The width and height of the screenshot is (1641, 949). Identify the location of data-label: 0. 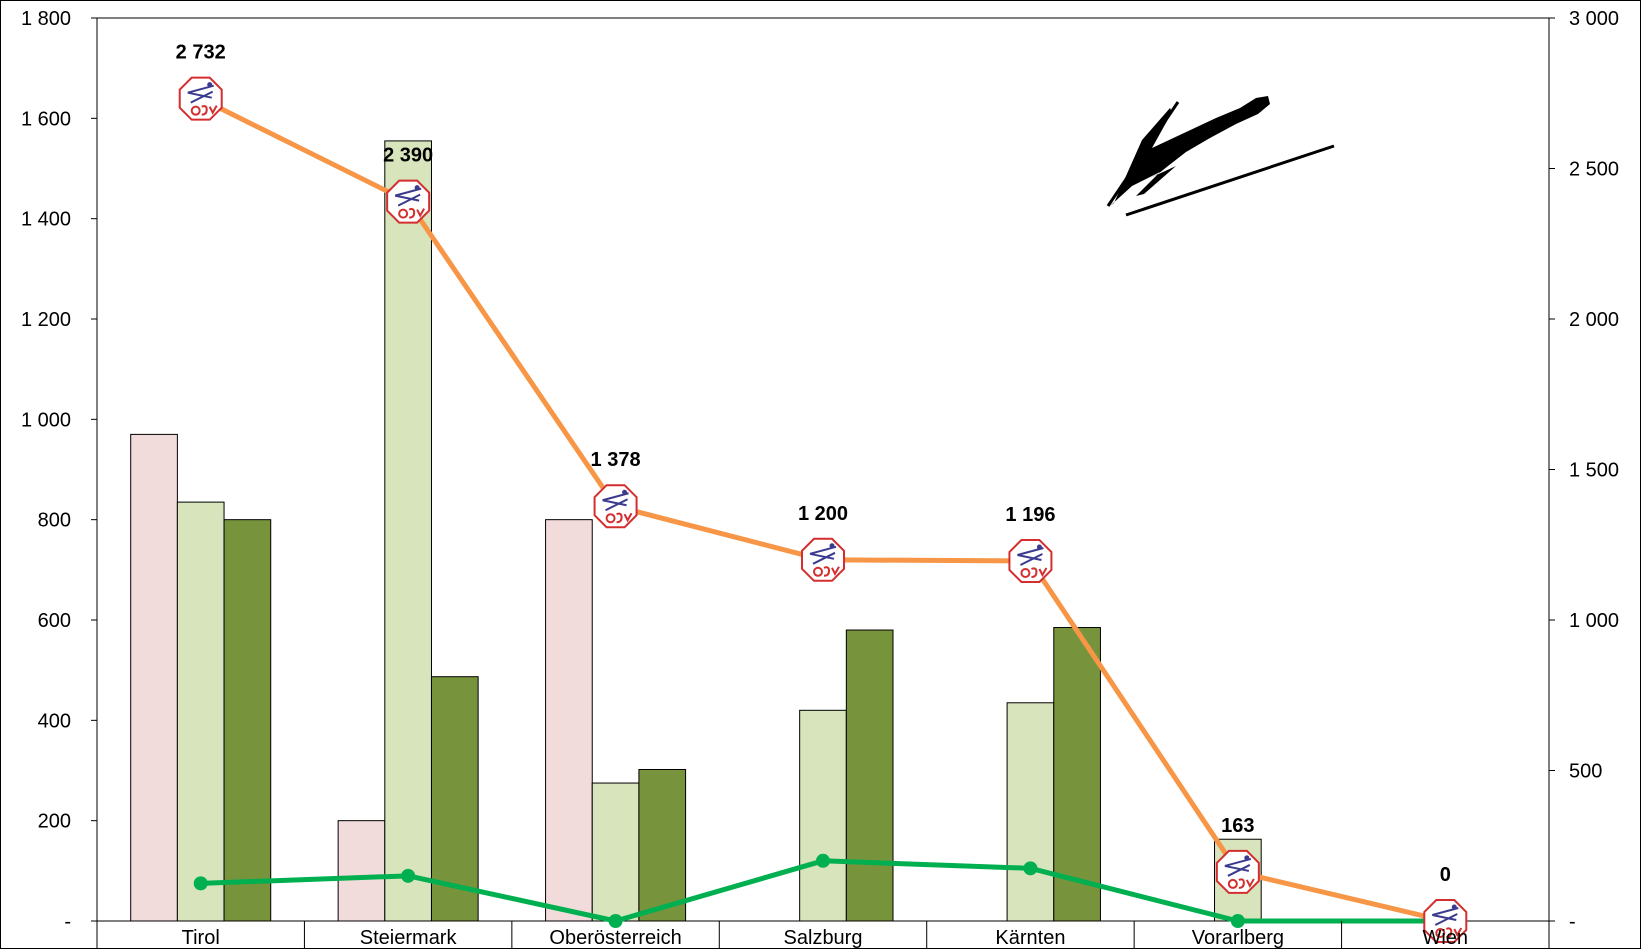
(1445, 875).